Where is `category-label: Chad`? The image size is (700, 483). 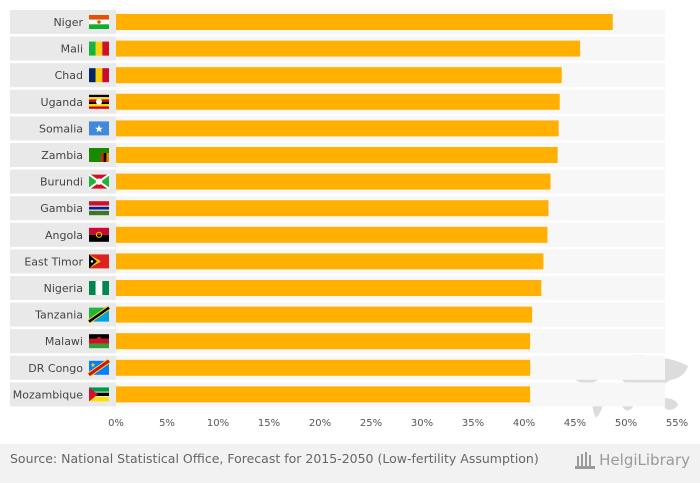
category-label: Chad is located at coordinates (69, 75).